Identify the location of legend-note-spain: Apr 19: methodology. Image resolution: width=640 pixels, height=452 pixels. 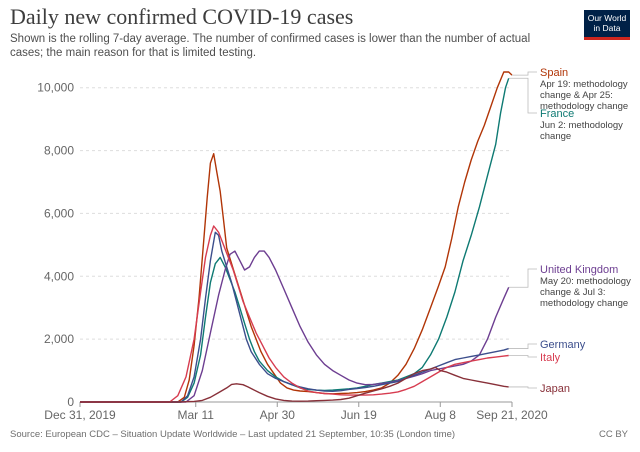
(584, 84).